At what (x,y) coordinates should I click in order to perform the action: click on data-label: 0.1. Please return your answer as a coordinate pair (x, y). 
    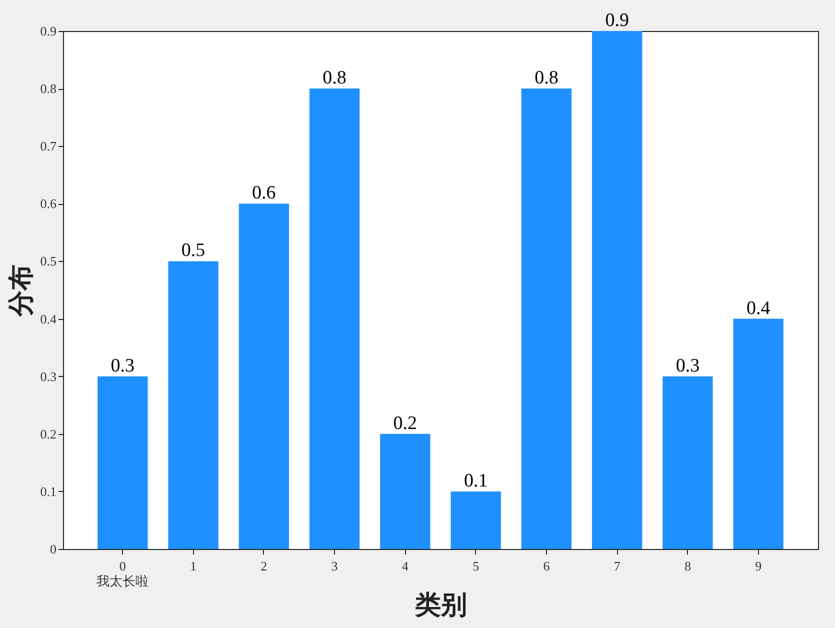
    Looking at the image, I should click on (476, 481).